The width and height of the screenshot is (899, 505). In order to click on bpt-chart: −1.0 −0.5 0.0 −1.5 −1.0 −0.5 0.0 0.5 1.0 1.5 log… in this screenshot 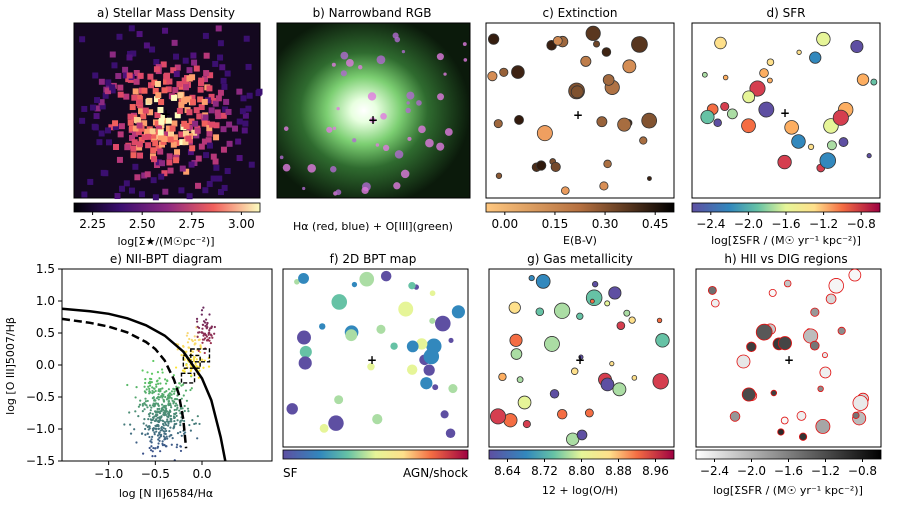, I will do `click(138, 381)`.